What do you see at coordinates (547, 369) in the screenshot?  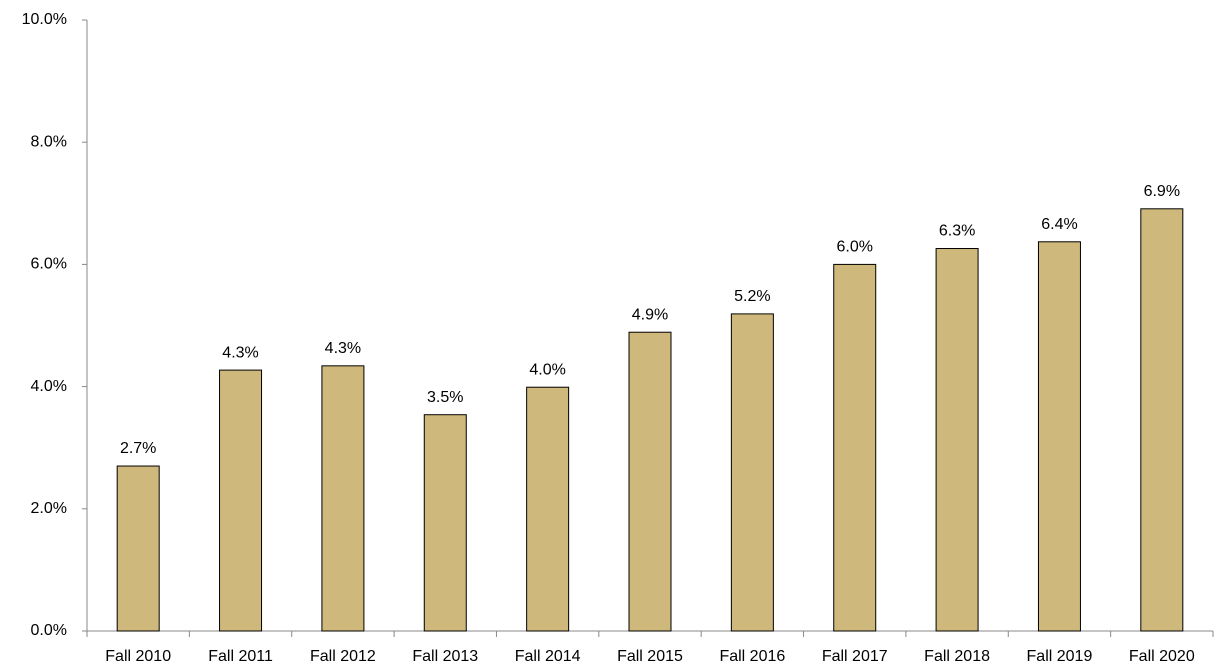 I see `data-label: 4.0%` at bounding box center [547, 369].